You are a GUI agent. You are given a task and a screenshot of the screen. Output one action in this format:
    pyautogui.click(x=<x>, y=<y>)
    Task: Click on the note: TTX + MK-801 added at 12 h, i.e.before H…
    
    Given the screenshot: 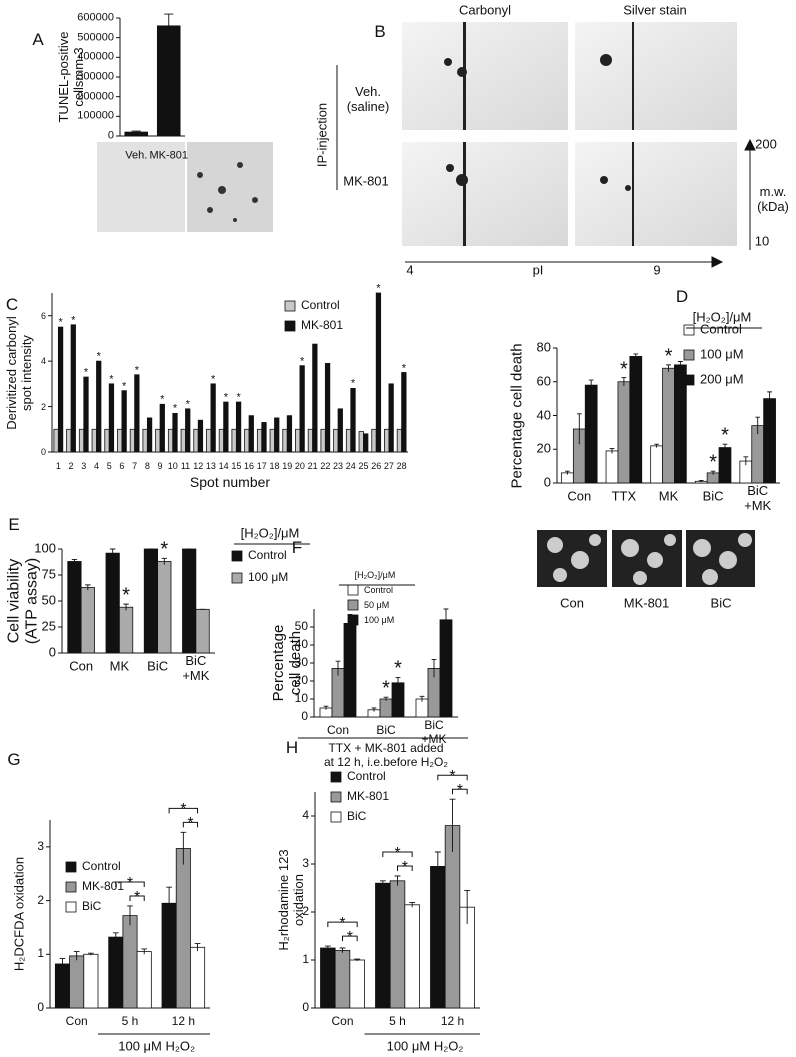 What is the action you would take?
    pyautogui.click(x=386, y=755)
    